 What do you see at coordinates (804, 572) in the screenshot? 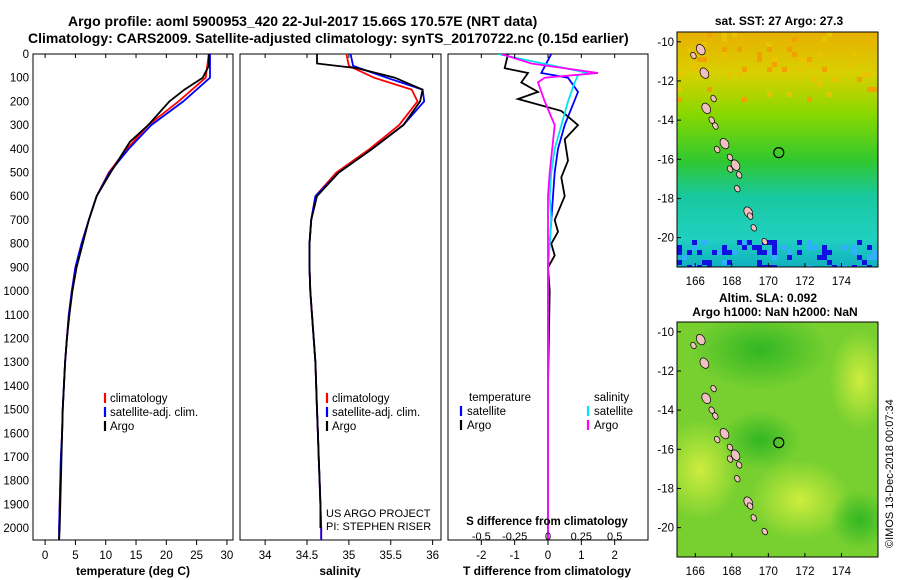
I see `map-x-tick-label: 172` at bounding box center [804, 572].